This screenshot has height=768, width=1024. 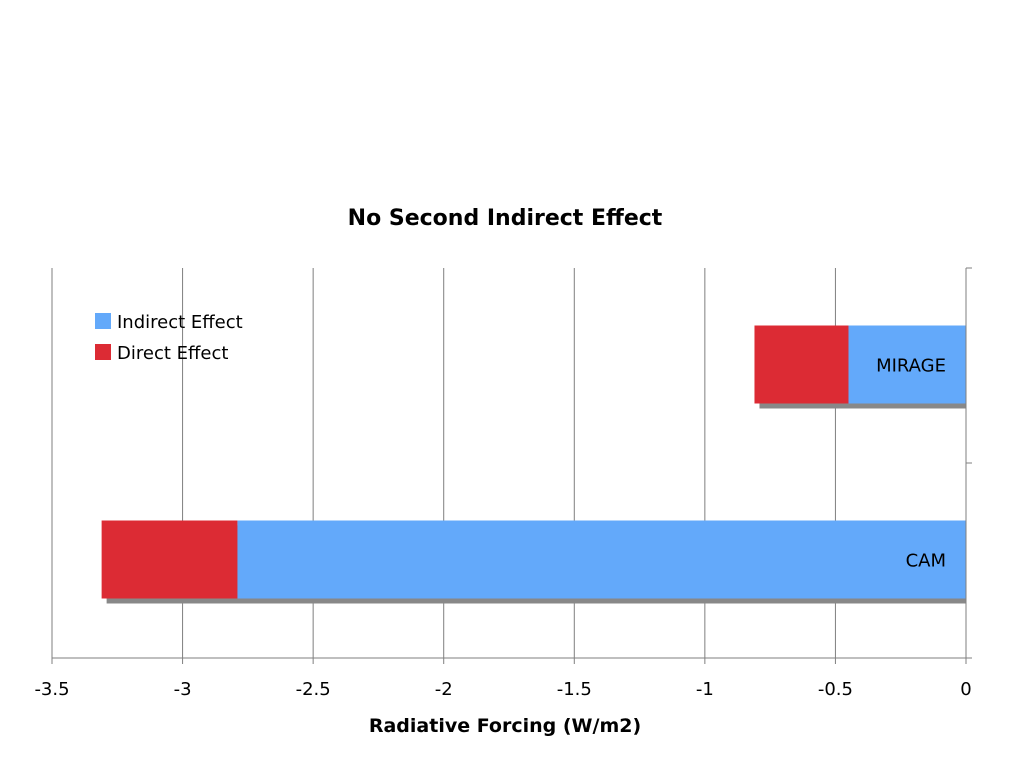 I want to click on x-tick-label: -2.5, so click(x=313, y=689).